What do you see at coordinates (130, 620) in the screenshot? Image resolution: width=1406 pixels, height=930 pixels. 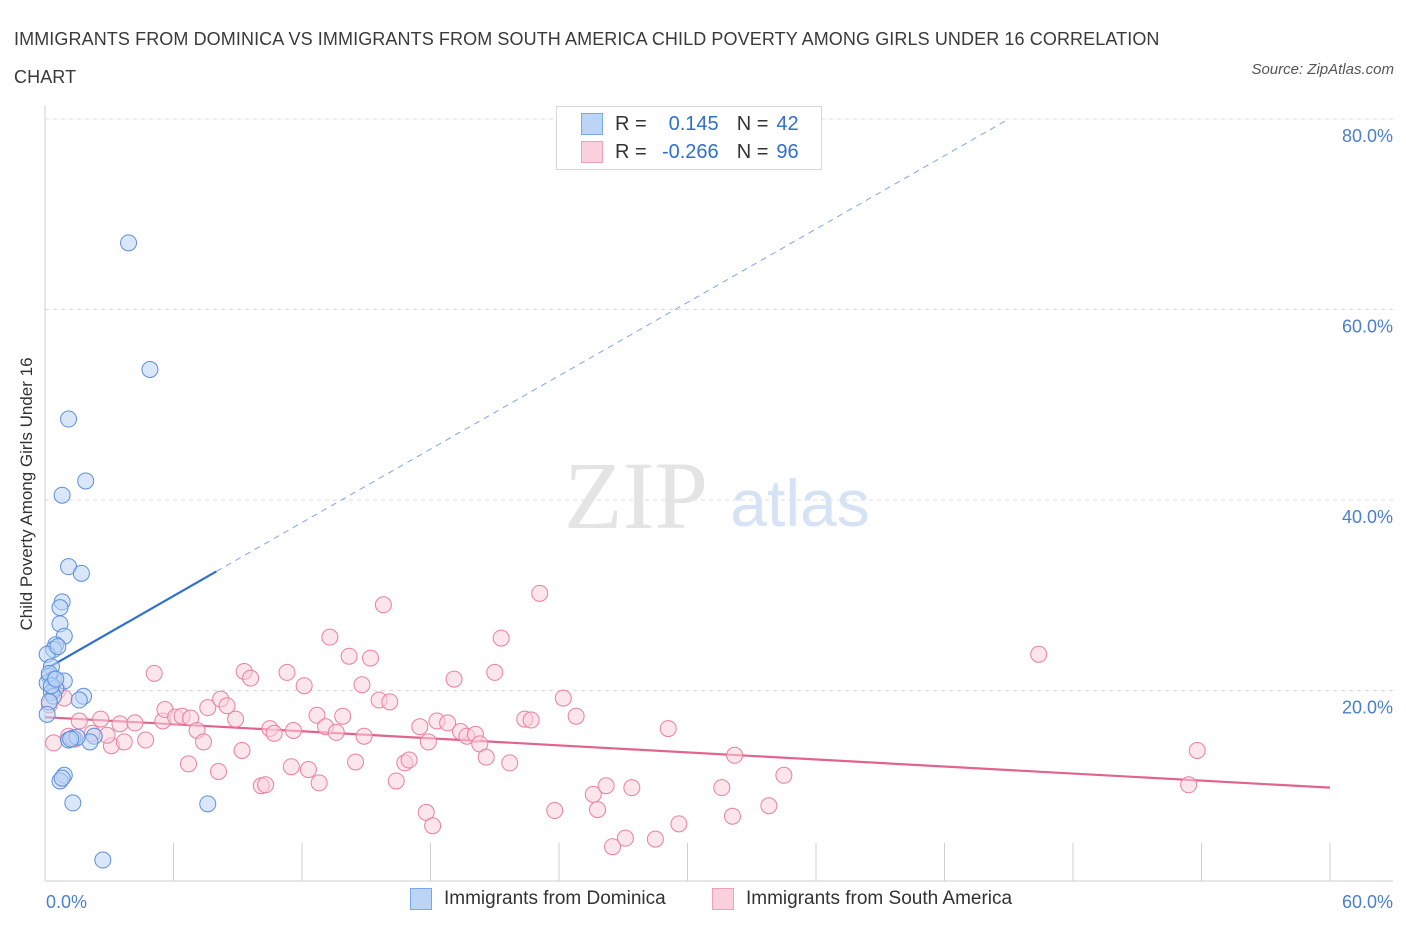 I see `trend-line-dominica` at bounding box center [130, 620].